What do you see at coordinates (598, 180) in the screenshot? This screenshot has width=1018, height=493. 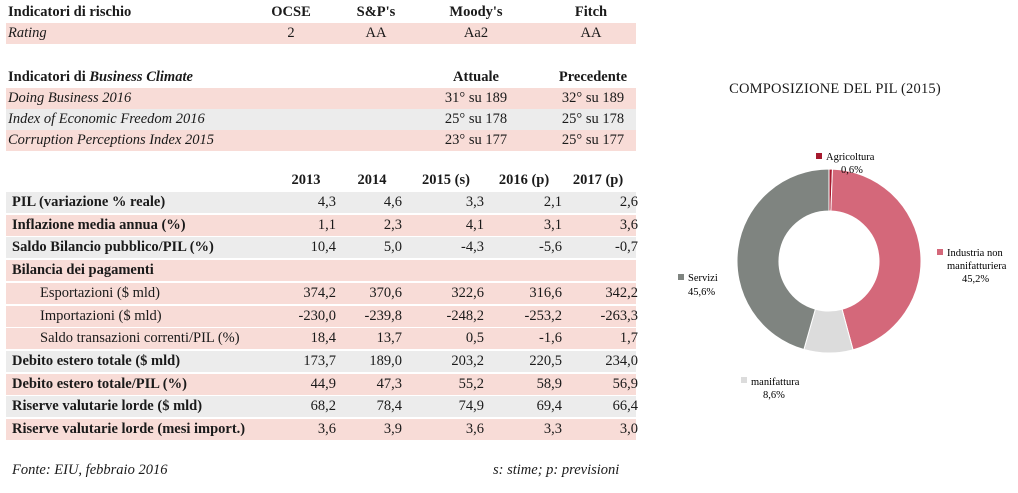 I see `year-col: 2017 (p)` at bounding box center [598, 180].